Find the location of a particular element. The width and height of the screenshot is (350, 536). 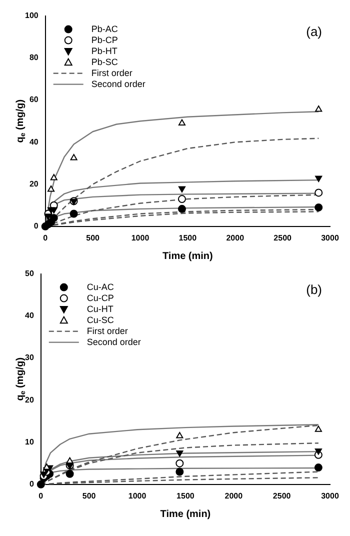

y-tick-label: 50 is located at coordinates (29, 273).